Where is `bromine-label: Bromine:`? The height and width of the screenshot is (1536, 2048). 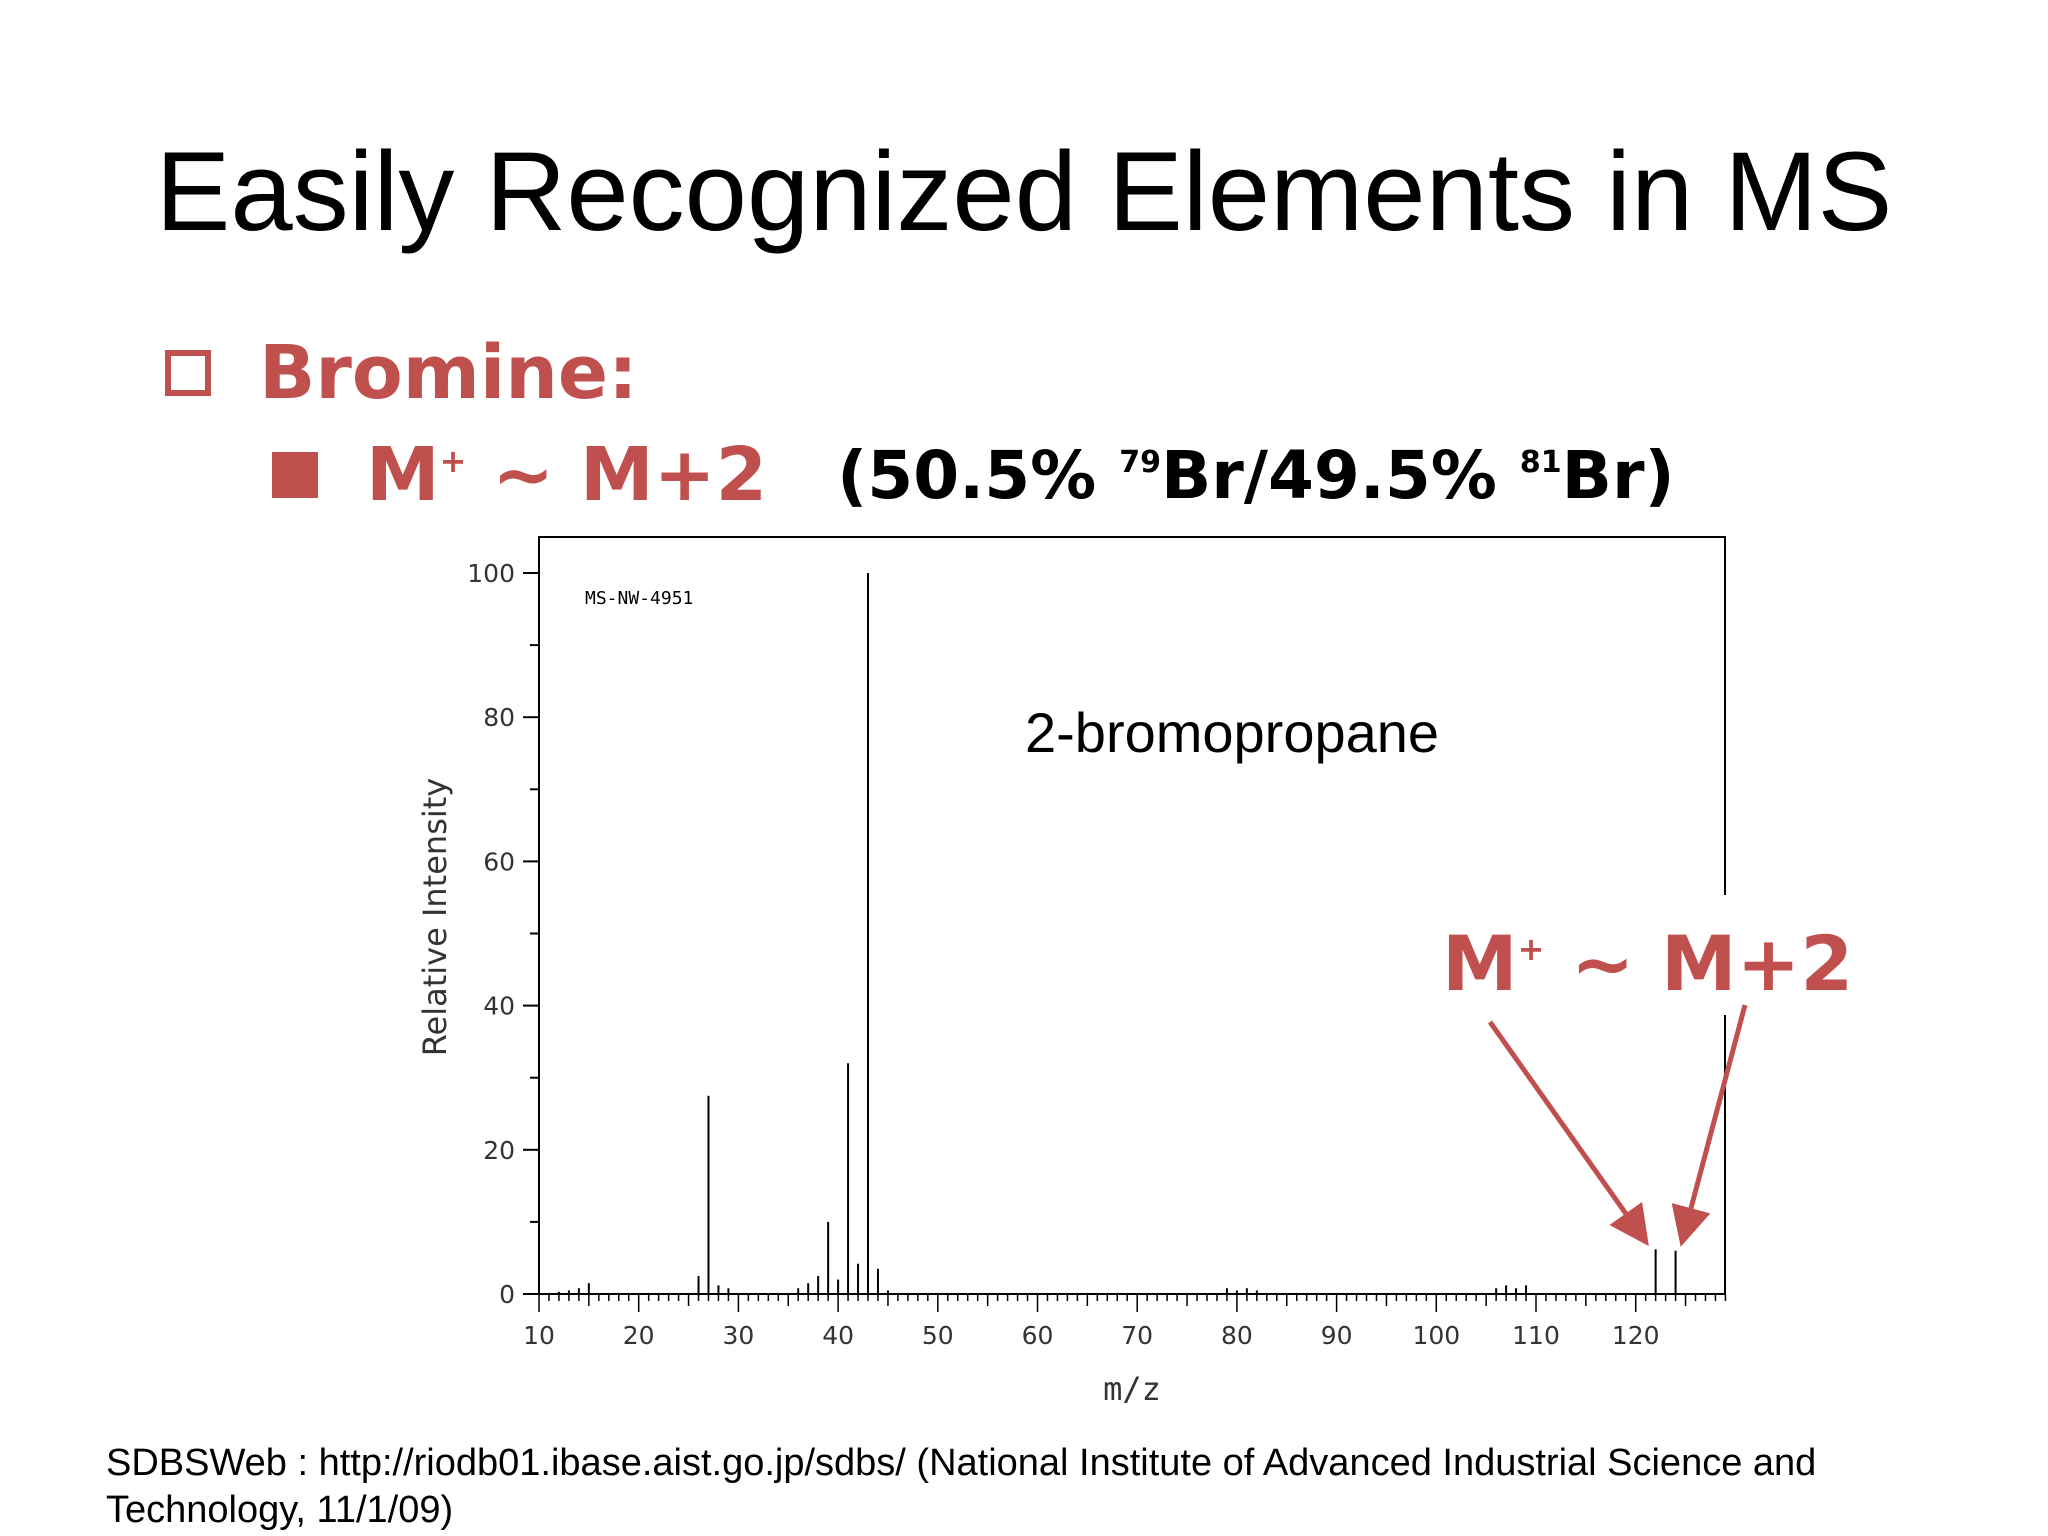
bromine-label: Bromine: is located at coordinates (448, 373).